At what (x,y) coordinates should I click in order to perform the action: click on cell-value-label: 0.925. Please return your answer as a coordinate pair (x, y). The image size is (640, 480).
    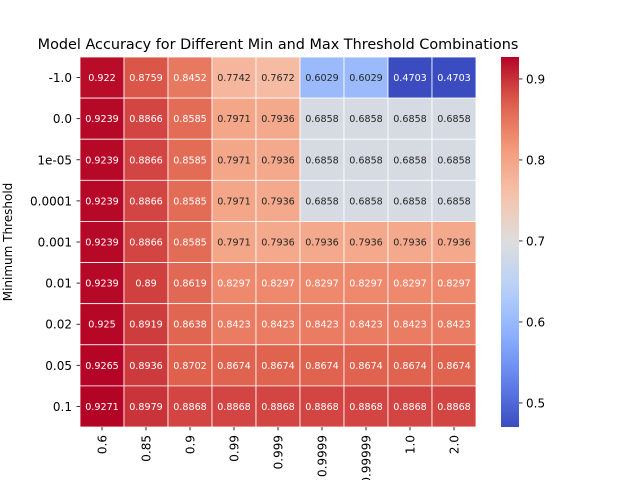
    Looking at the image, I should click on (101, 325).